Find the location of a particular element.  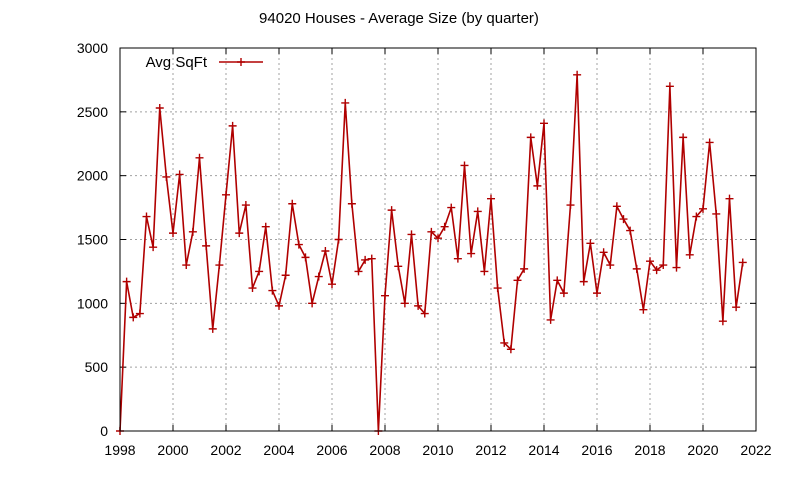

y-tick-label: 1500 is located at coordinates (92, 240).